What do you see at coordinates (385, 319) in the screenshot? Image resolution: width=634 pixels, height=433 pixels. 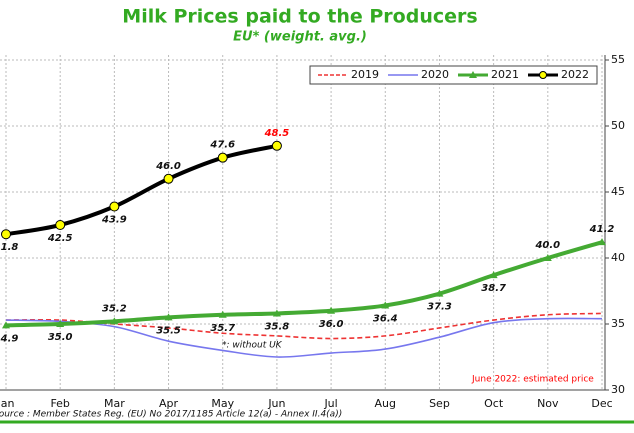 I see `data-label: 36.4` at bounding box center [385, 319].